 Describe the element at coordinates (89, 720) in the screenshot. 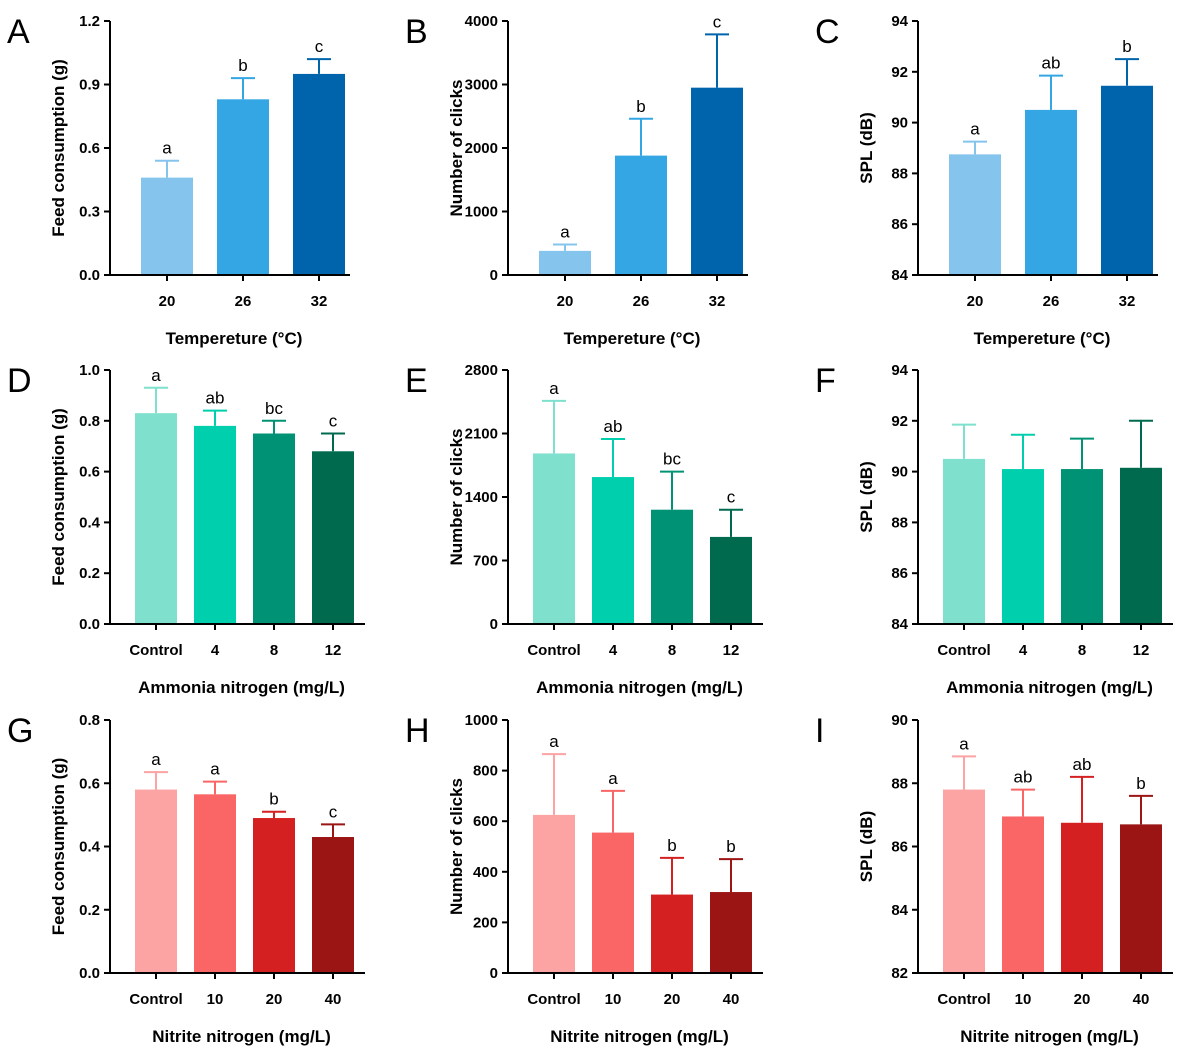

I see `y-tick-label: 0.8` at that location.